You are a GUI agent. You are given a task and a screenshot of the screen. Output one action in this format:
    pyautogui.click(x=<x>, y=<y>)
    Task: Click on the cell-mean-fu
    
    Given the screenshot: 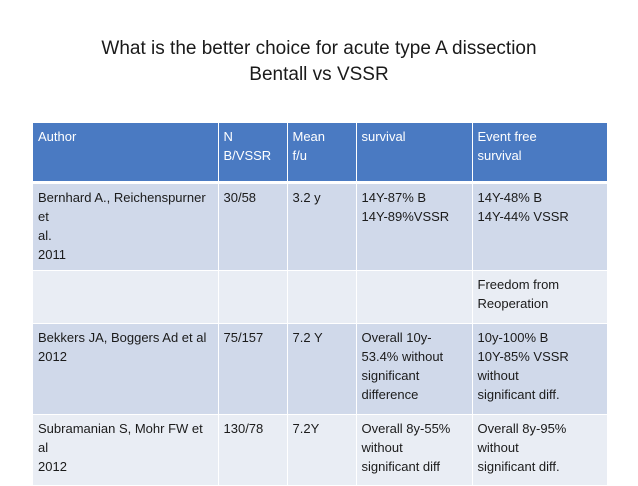 What is the action you would take?
    pyautogui.click(x=322, y=297)
    